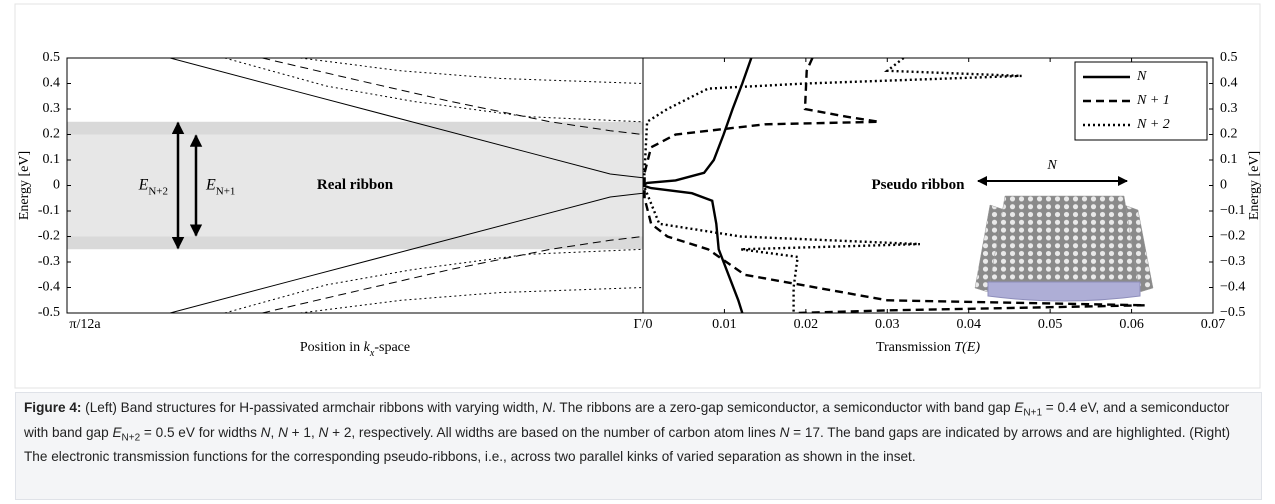 This screenshot has height=504, width=1275. I want to click on y-tick-label: −0.1, so click(1232, 210).